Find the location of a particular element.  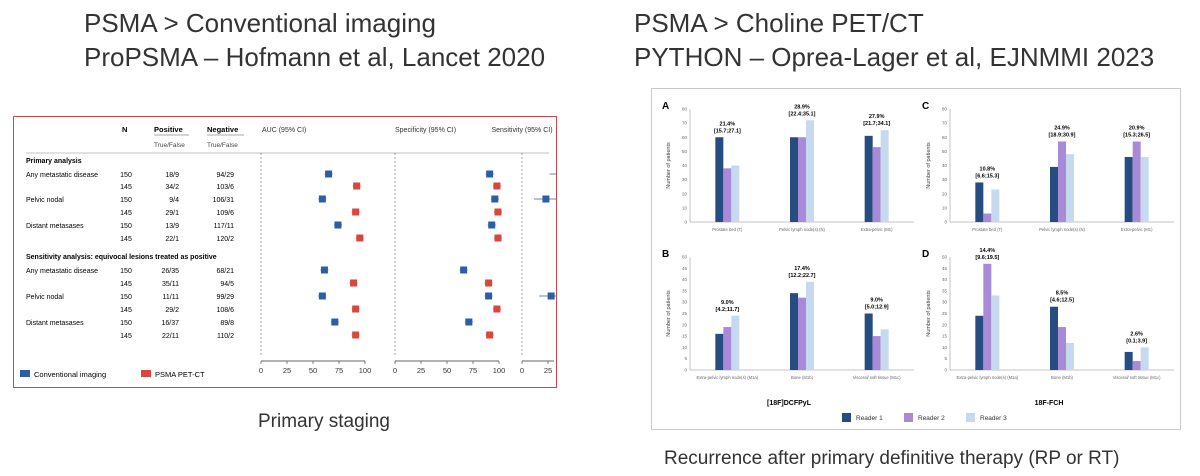

x-tick-label-spec-4: 100 is located at coordinates (499, 370).